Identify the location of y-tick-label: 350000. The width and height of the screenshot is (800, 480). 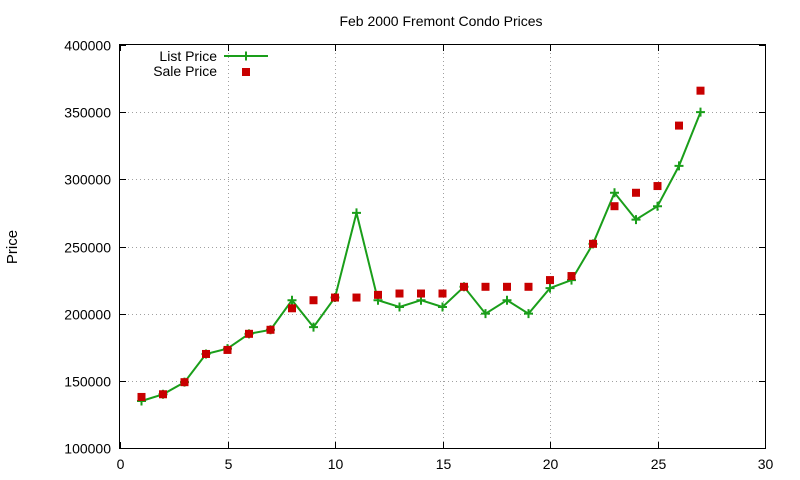
(87, 113).